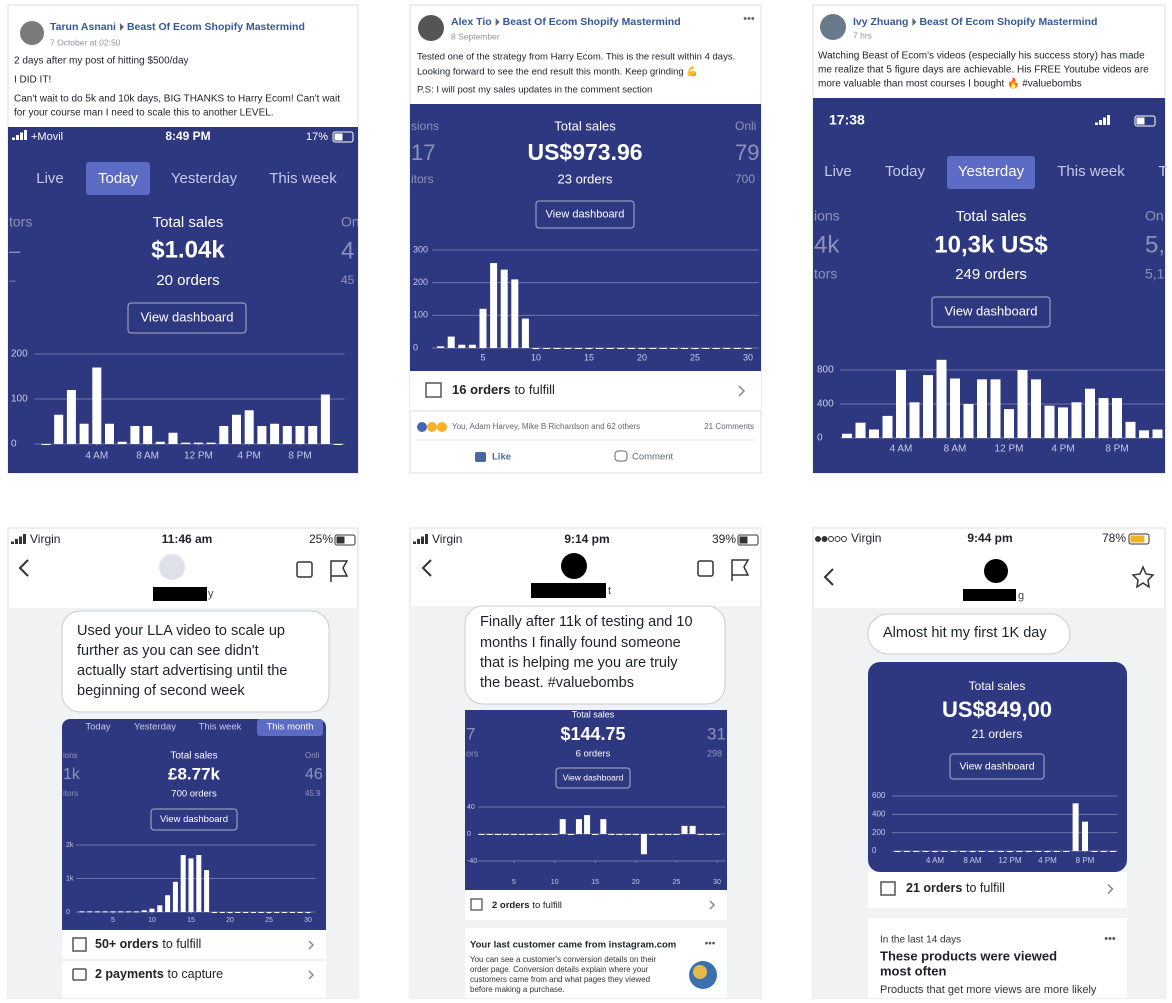 This screenshot has height=1003, width=1172. I want to click on dark-area, so click(585, 237).